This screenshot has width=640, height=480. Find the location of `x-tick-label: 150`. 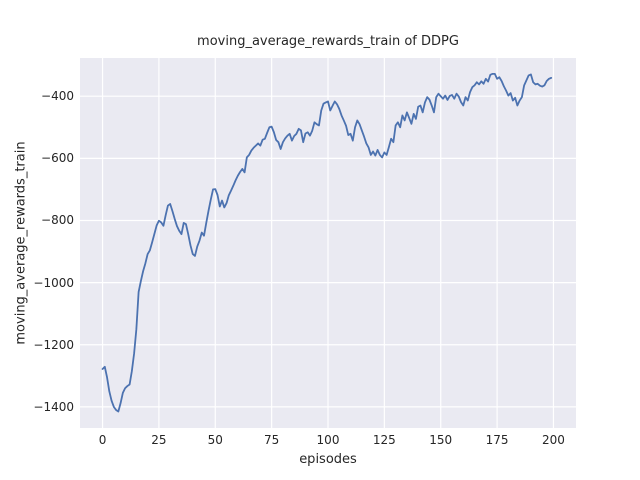

x-tick-label: 150 is located at coordinates (441, 440).